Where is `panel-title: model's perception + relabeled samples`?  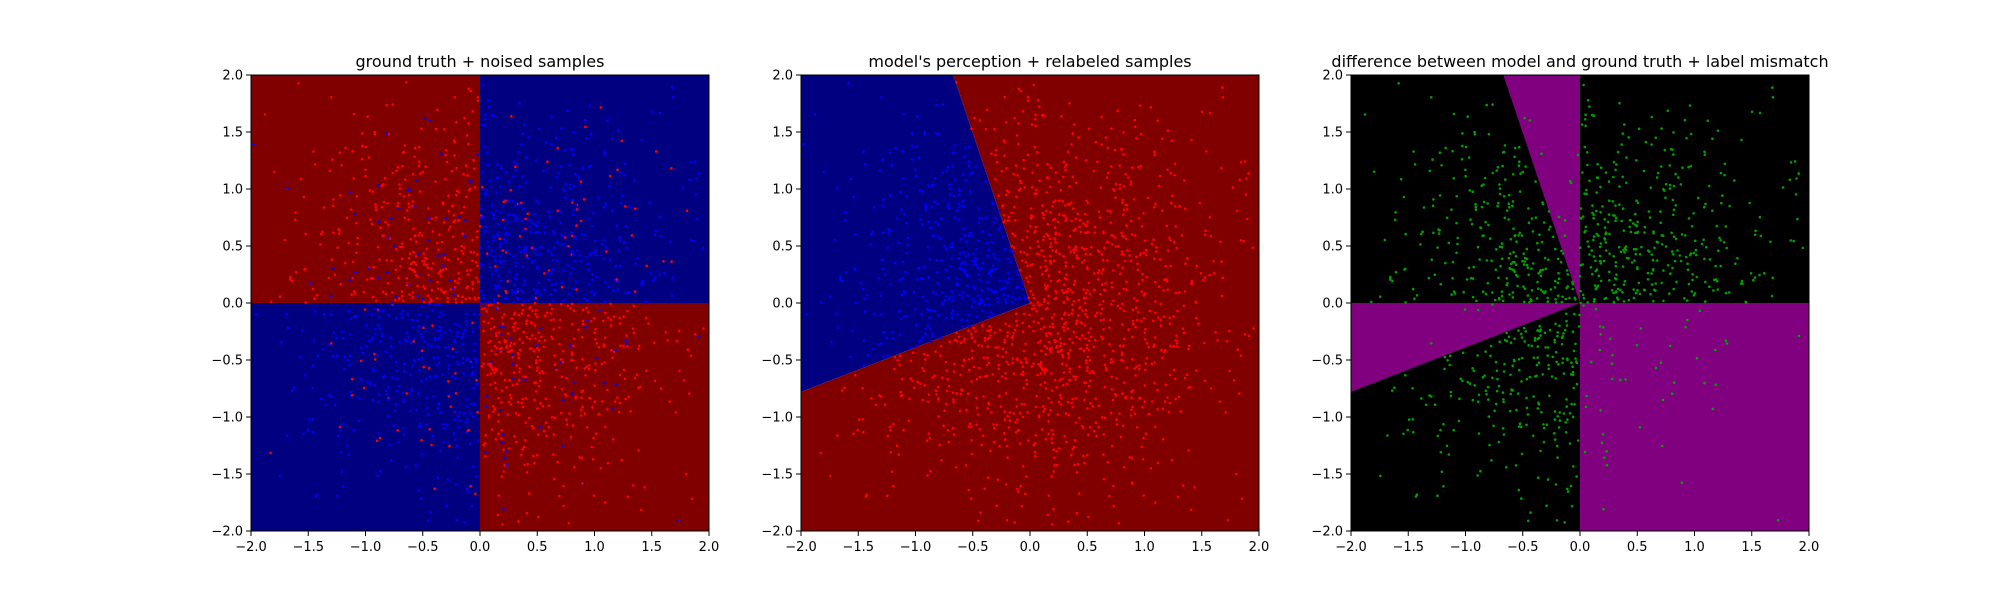 panel-title: model's perception + relabeled samples is located at coordinates (1029, 61).